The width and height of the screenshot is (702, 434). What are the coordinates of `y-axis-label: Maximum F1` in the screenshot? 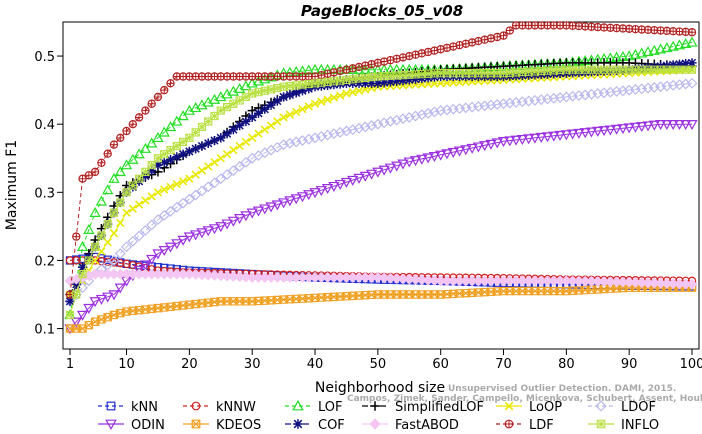 It's located at (12, 185).